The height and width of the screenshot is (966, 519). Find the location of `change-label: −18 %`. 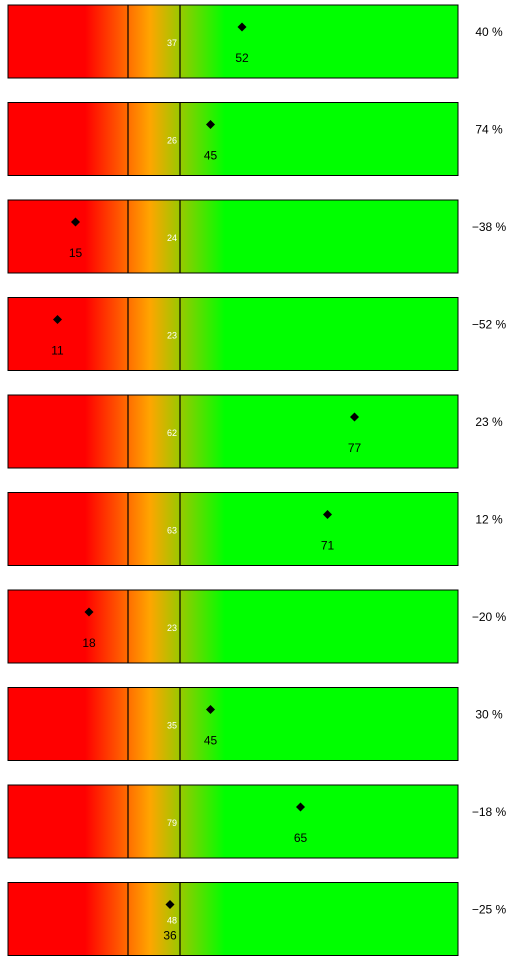

change-label: −18 % is located at coordinates (489, 812).